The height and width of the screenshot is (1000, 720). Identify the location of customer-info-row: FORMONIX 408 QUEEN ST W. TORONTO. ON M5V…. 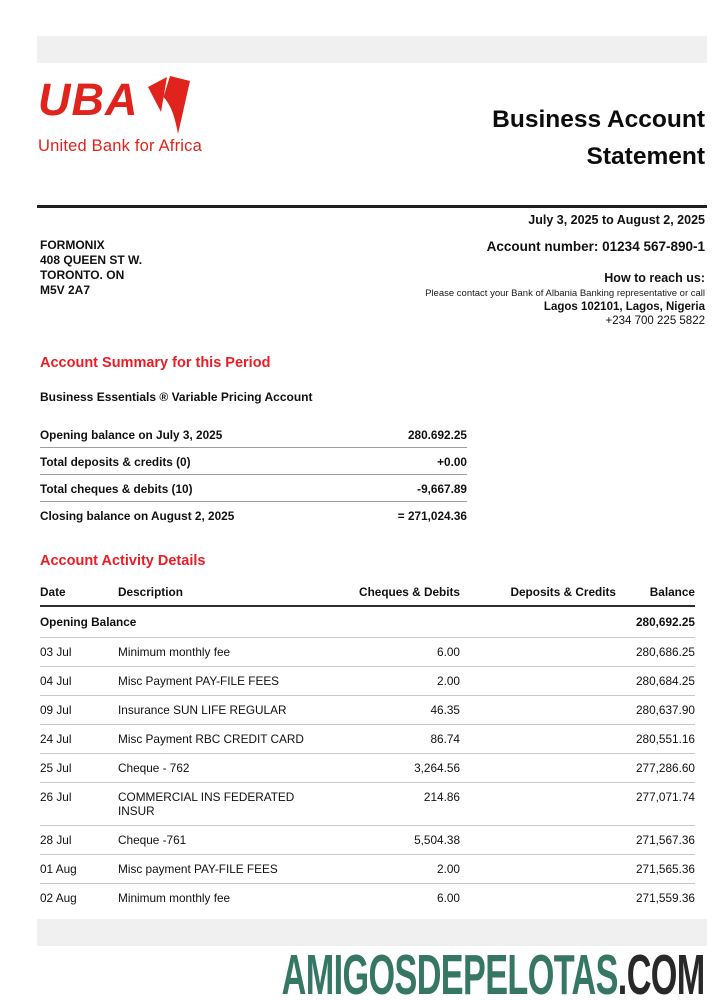
(372, 283).